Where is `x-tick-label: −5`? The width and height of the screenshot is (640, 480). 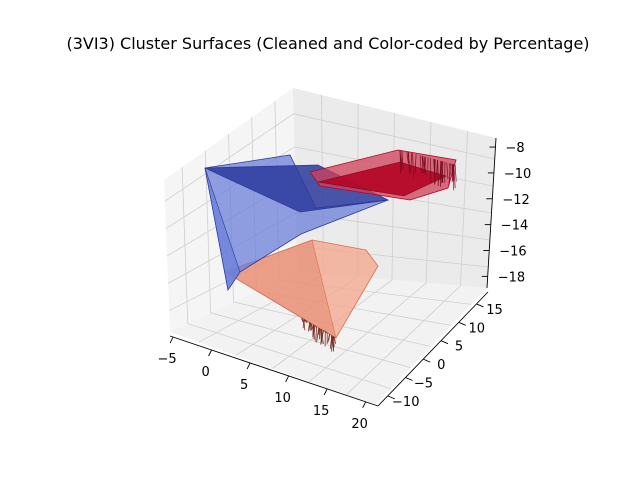 x-tick-label: −5 is located at coordinates (166, 359).